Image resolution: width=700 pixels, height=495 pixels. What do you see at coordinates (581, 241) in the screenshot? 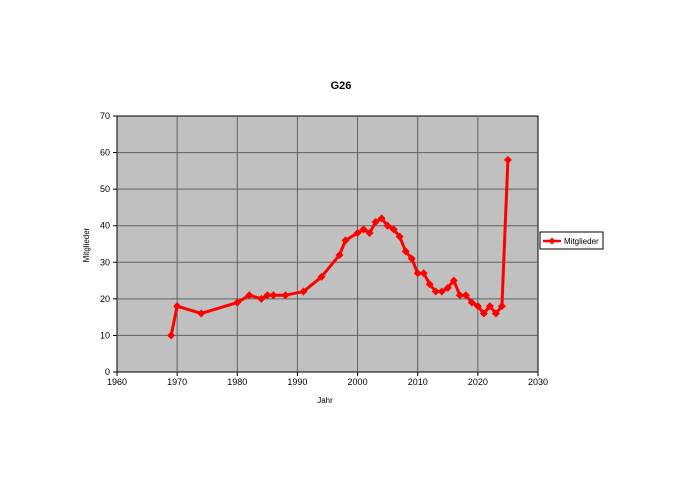
I see `legend-label: Mitglieder` at bounding box center [581, 241].